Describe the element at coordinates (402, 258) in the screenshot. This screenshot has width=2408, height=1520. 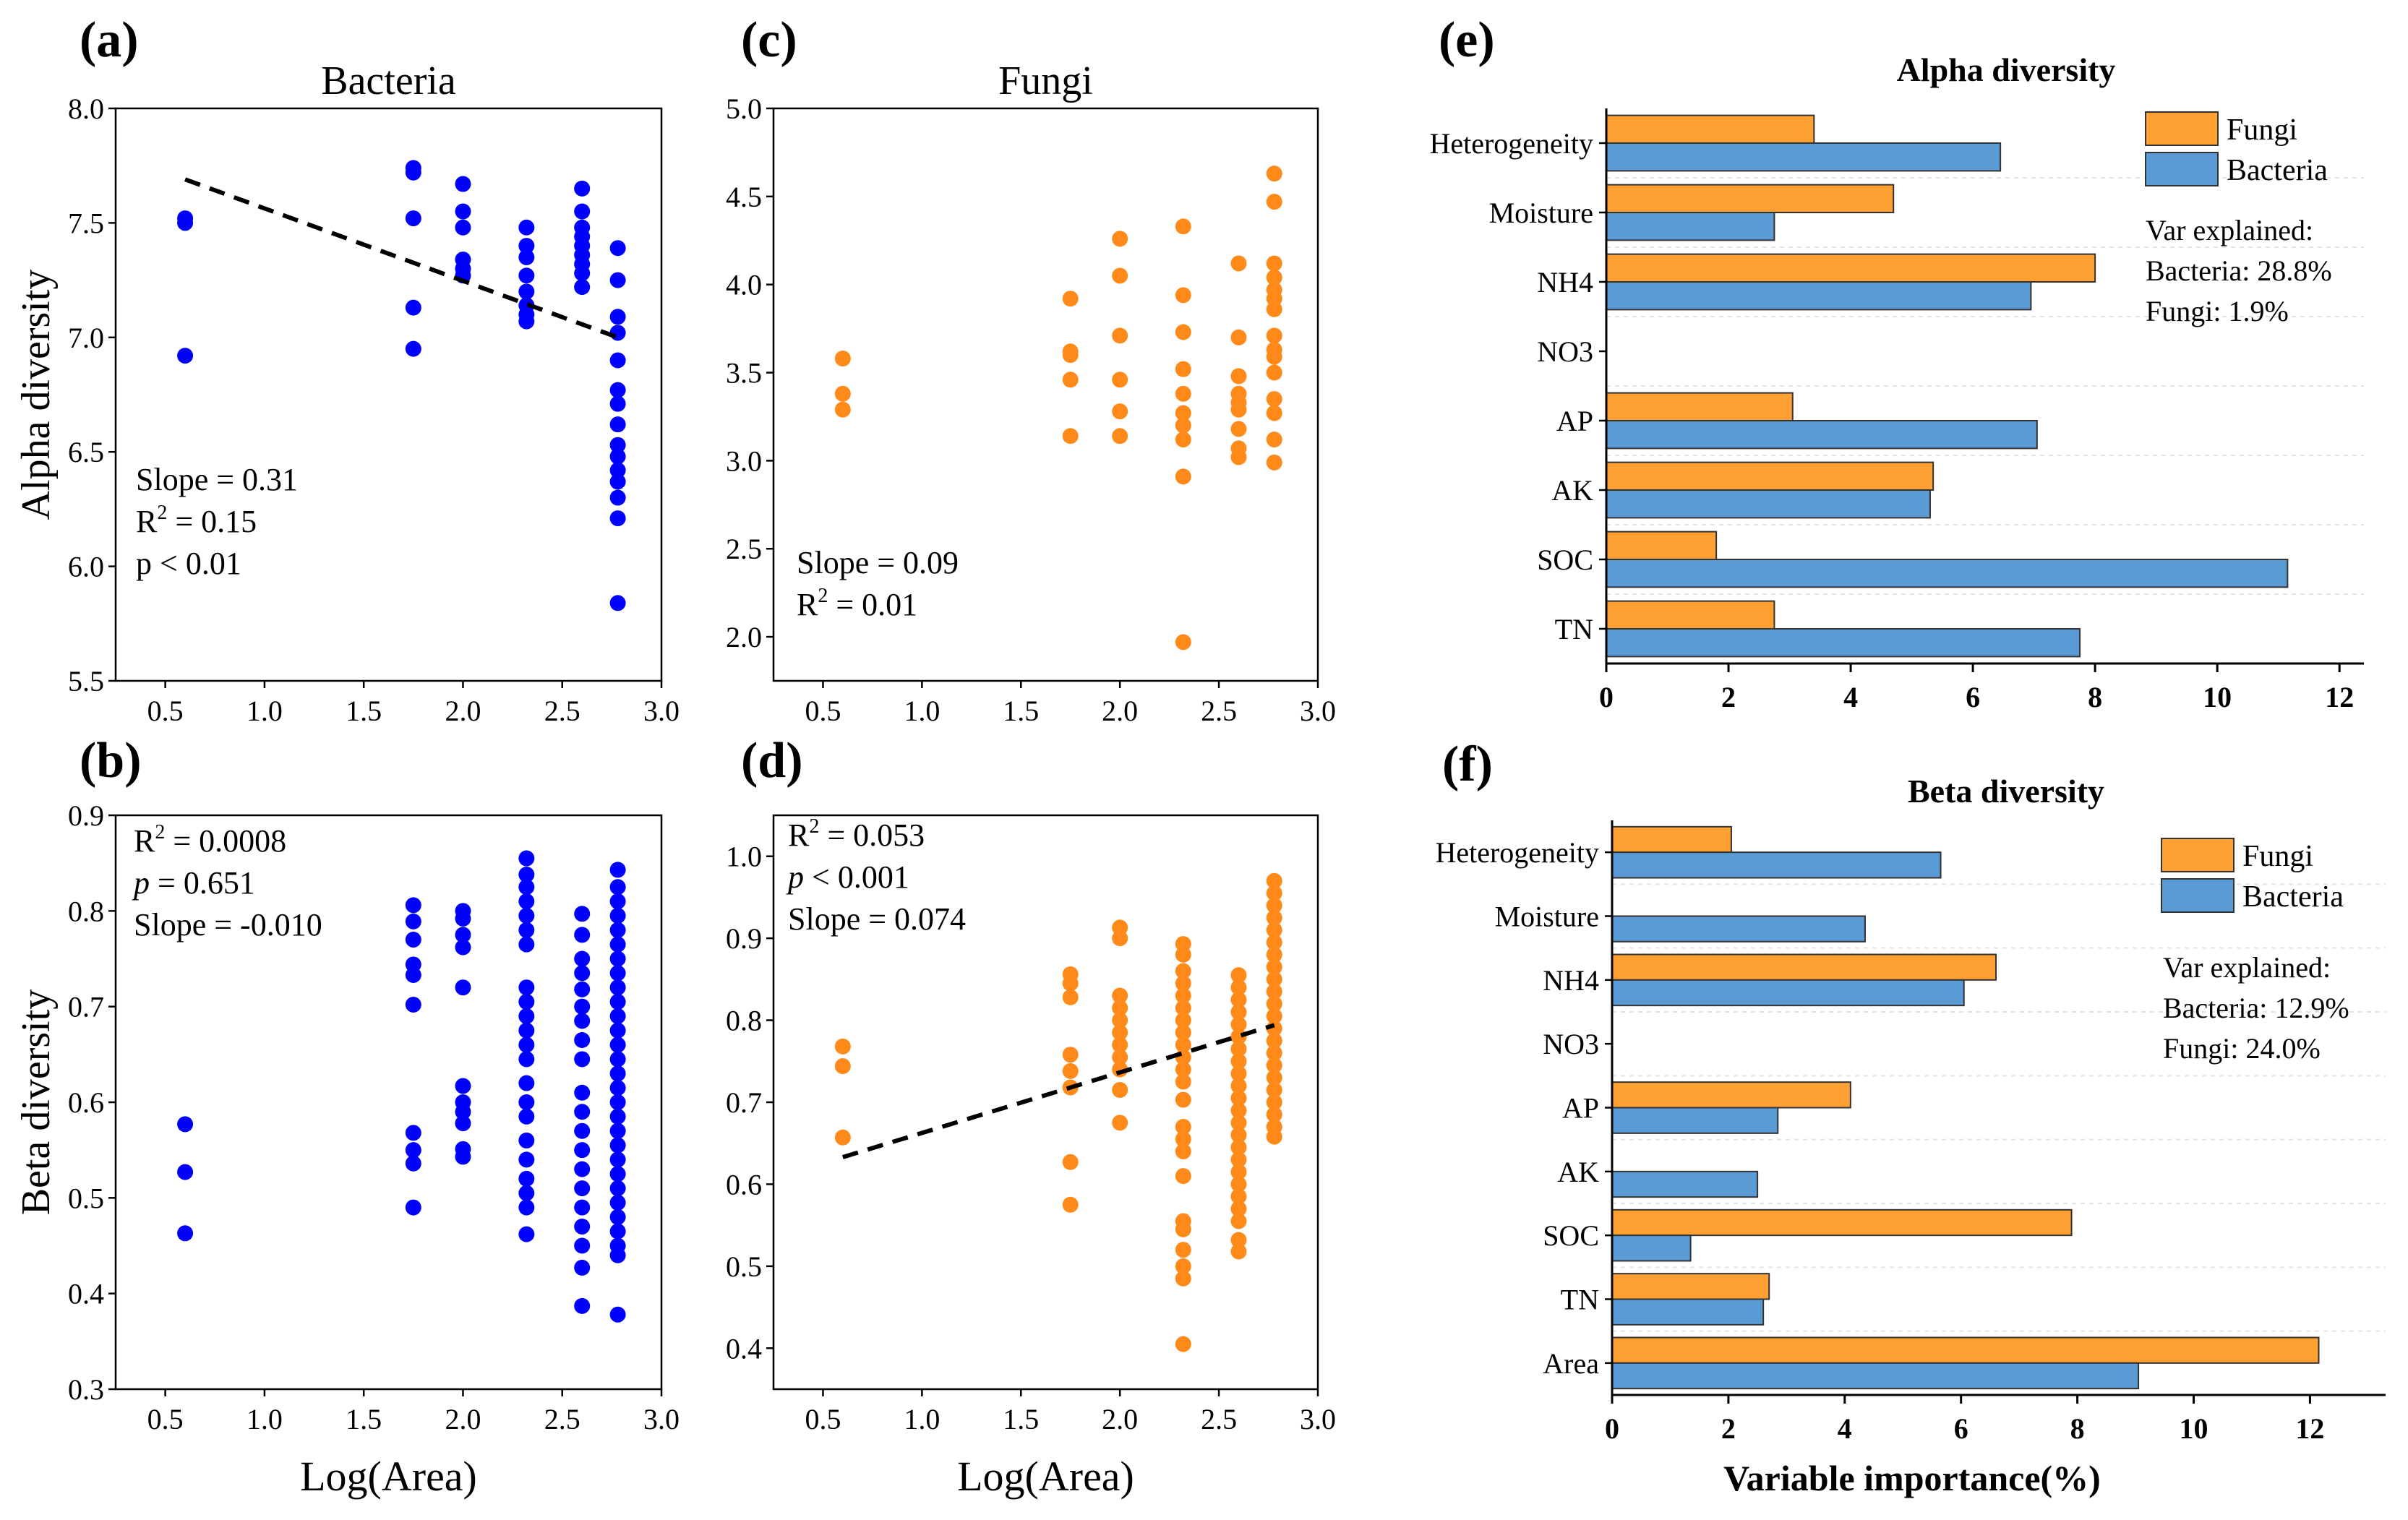
I see `trend-line` at that location.